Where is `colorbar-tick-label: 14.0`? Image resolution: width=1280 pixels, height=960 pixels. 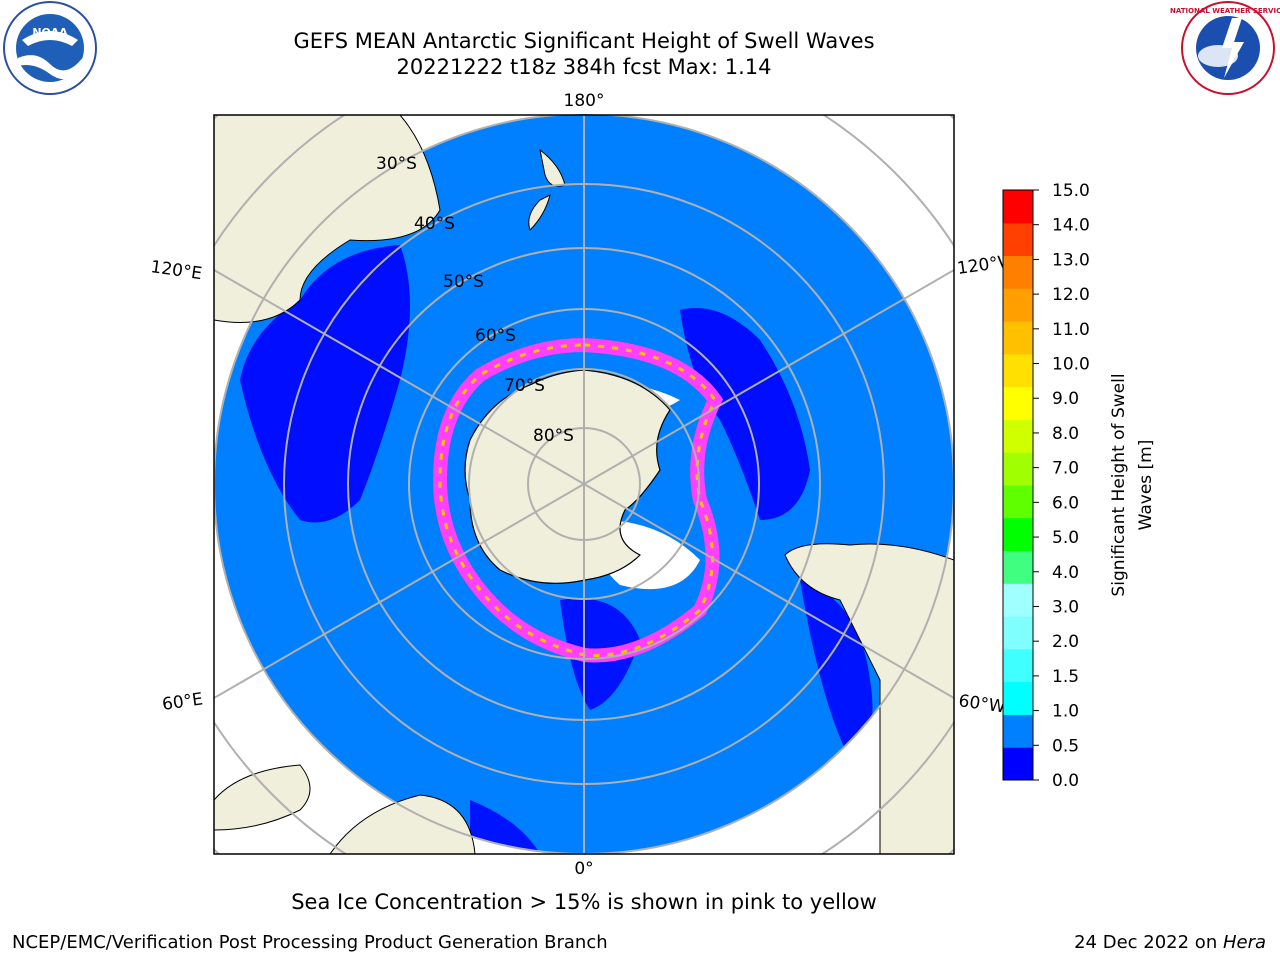
colorbar-tick-label: 14.0 is located at coordinates (1071, 226).